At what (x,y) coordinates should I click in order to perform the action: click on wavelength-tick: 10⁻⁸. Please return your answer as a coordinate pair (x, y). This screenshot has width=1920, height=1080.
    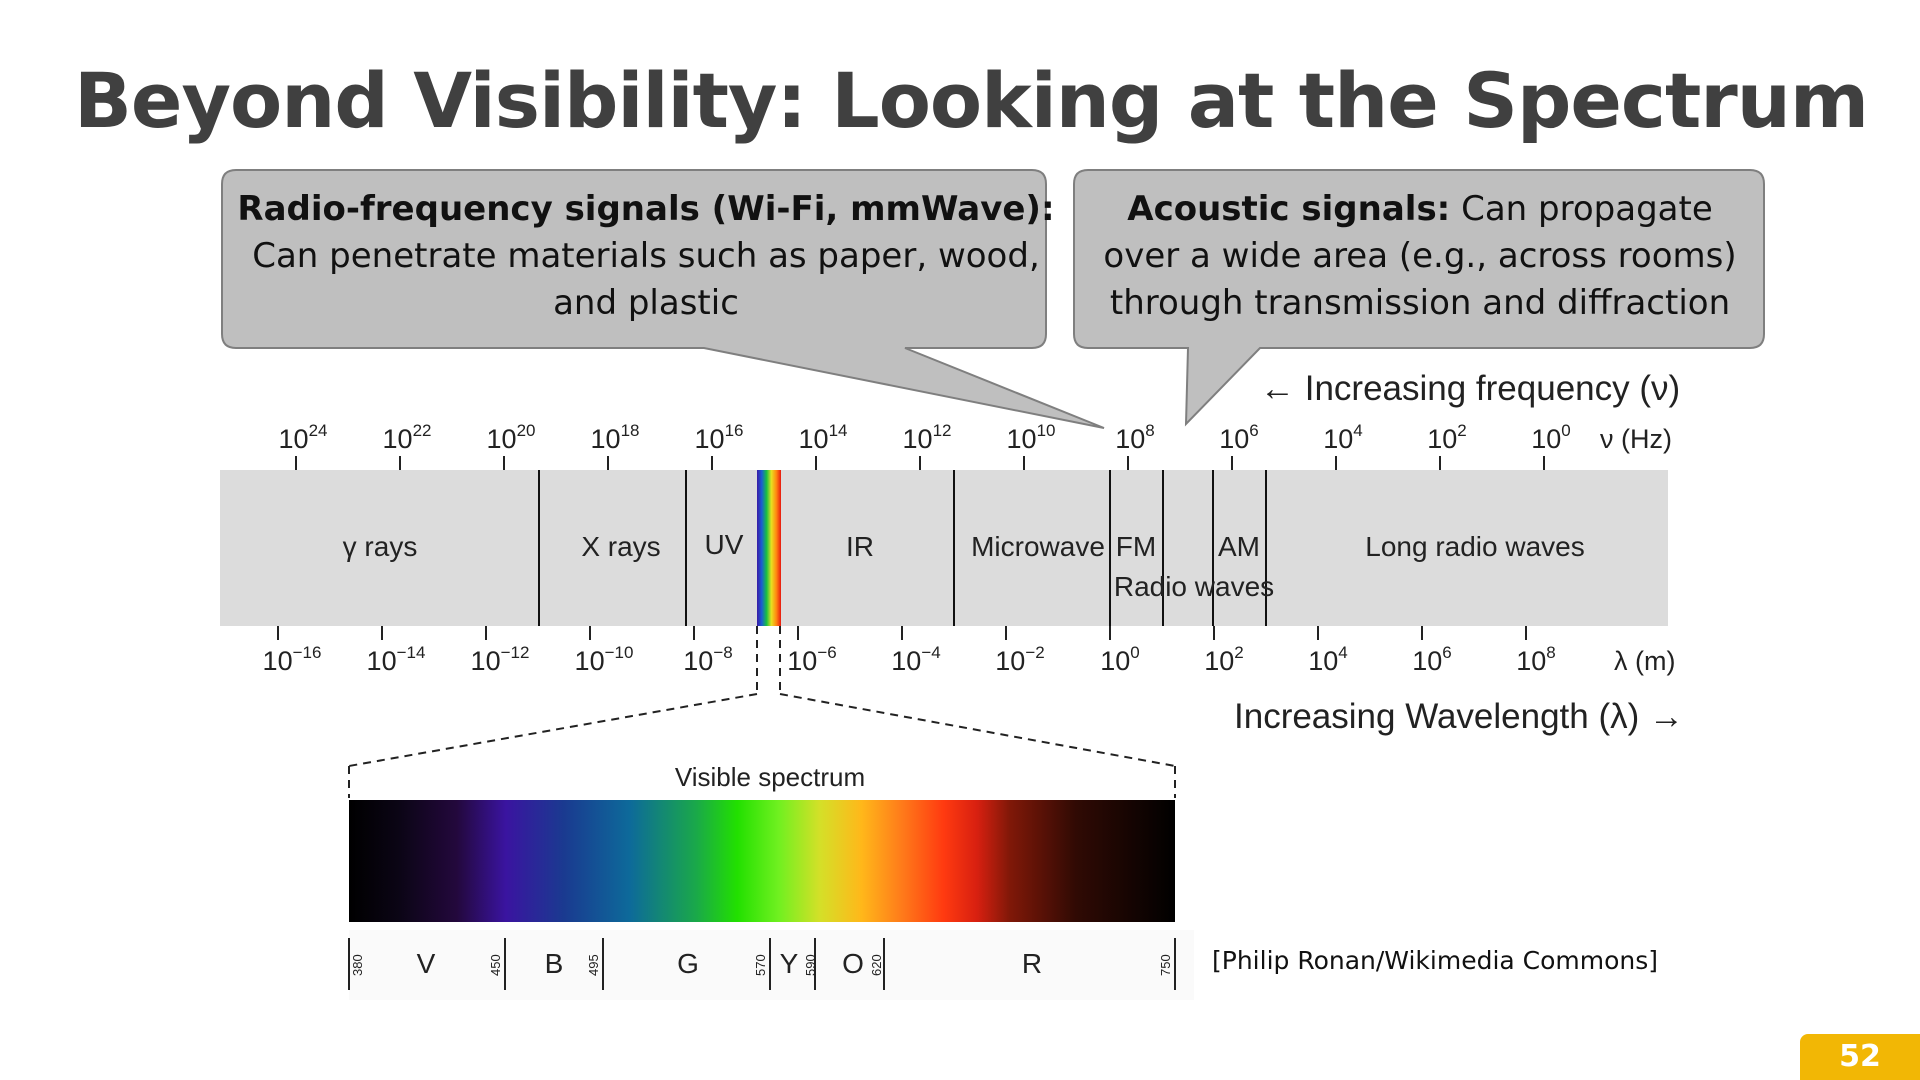
    Looking at the image, I should click on (707, 659).